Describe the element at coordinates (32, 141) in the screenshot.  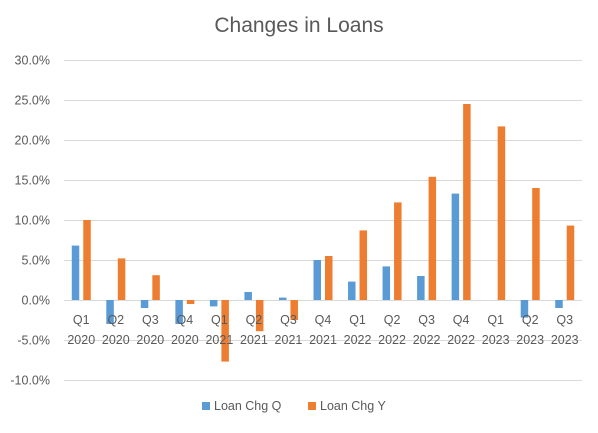
I see `y-tick-label: 20.0%` at that location.